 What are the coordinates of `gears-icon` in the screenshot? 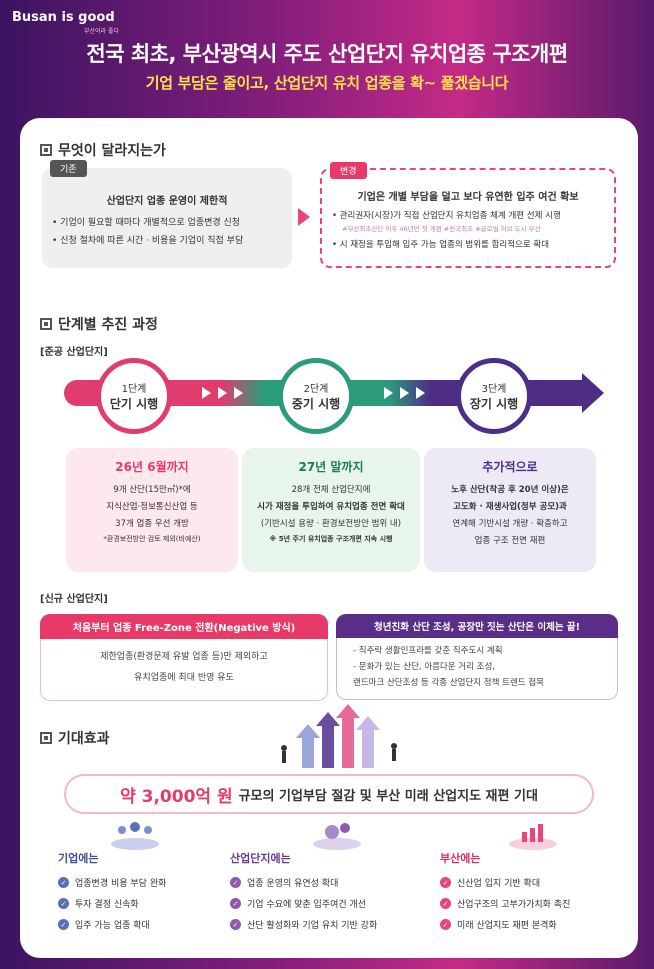 It's located at (337, 836).